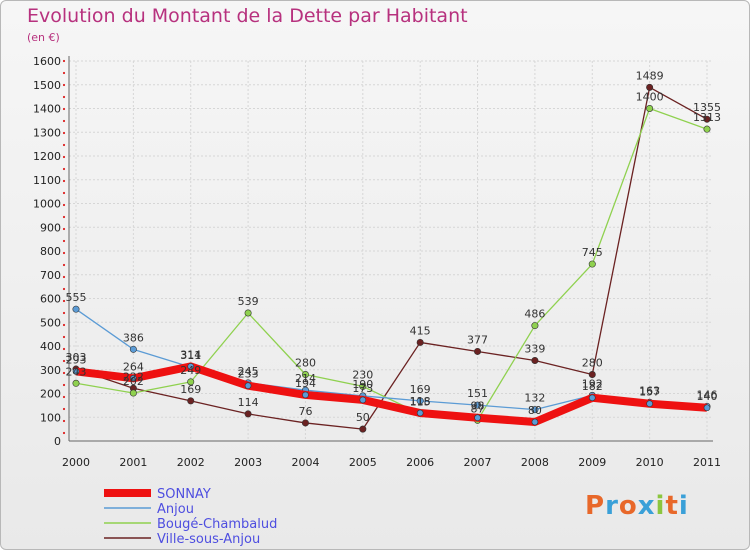 The height and width of the screenshot is (550, 750). Describe the element at coordinates (478, 462) in the screenshot. I see `x-tick-label-2007: 2007` at that location.